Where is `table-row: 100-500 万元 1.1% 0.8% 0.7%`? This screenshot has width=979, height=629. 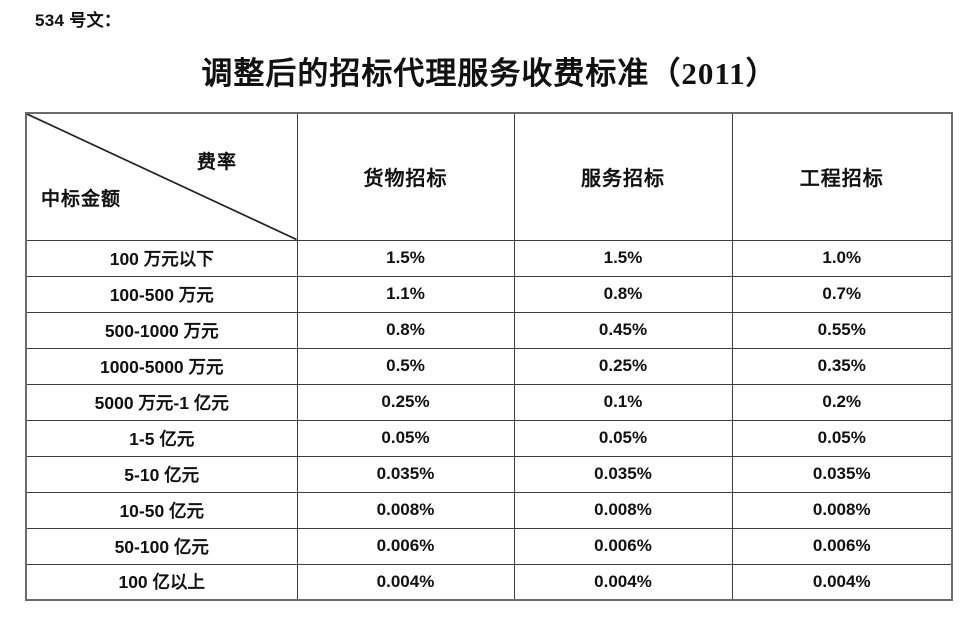 table-row: 100-500 万元 1.1% 0.8% 0.7% is located at coordinates (489, 294).